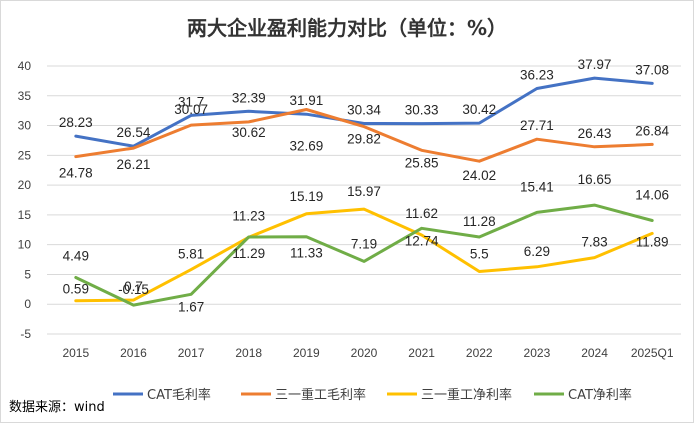  What do you see at coordinates (652, 69) in the screenshot?
I see `data-label: 37.08` at bounding box center [652, 69].